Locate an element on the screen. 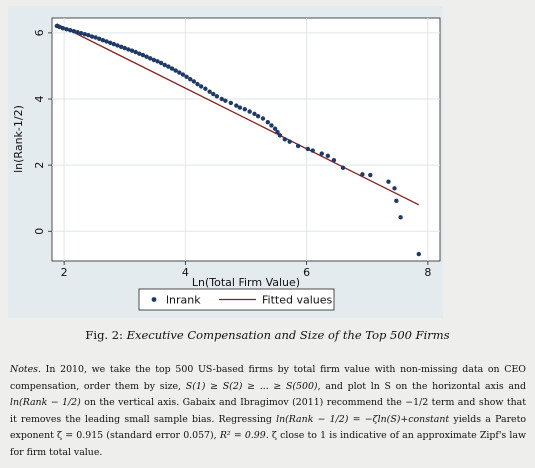 The image size is (535, 468). y-tick-label: 6 is located at coordinates (39, 32).